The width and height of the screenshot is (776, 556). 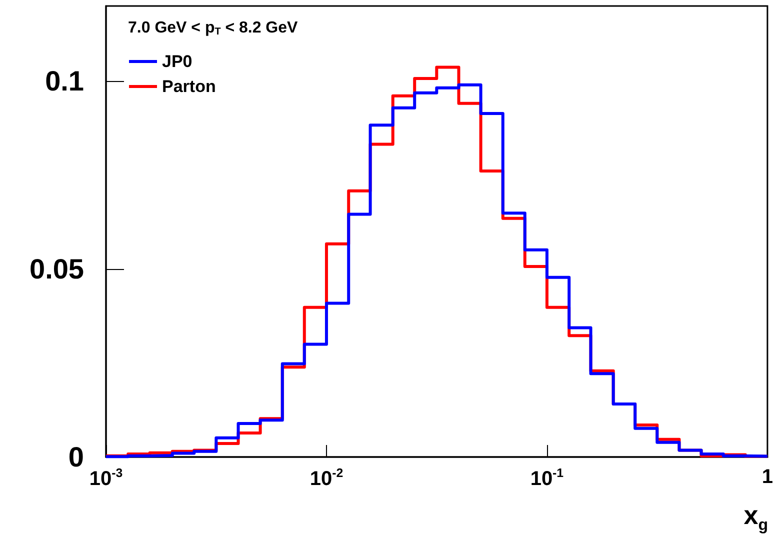 What do you see at coordinates (57, 269) in the screenshot?
I see `y-tick-label: 0.05` at bounding box center [57, 269].